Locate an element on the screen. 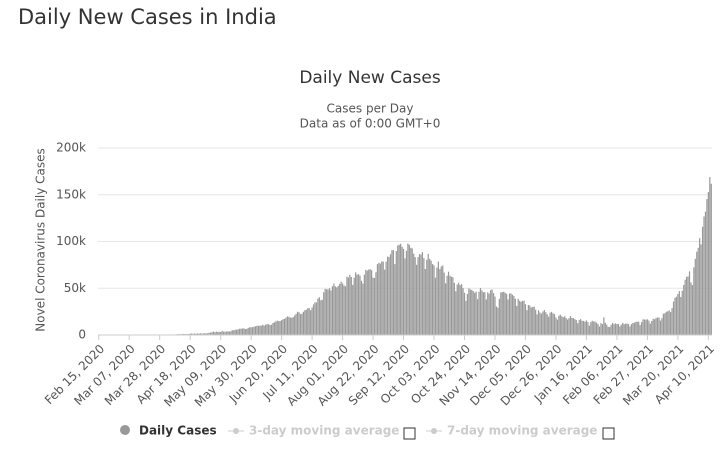  y-tick-label: 150k is located at coordinates (71, 194).